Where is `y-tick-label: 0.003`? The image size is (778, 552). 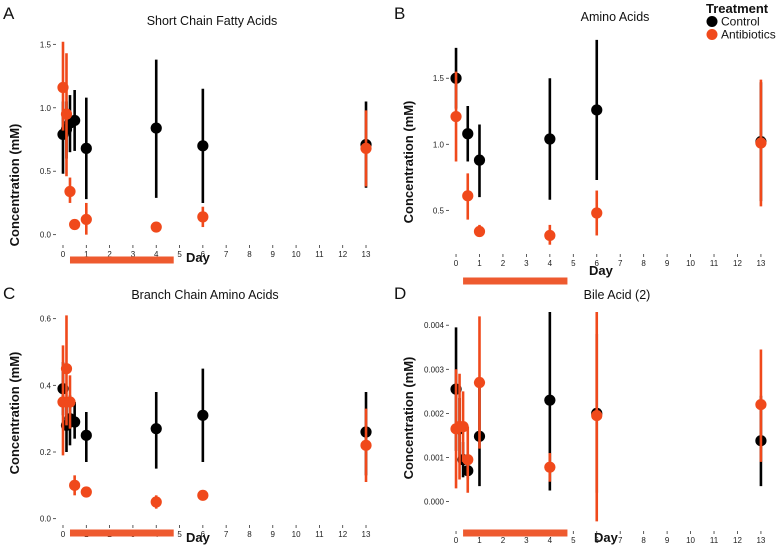
y-tick-label: 0.003 is located at coordinates (434, 369).